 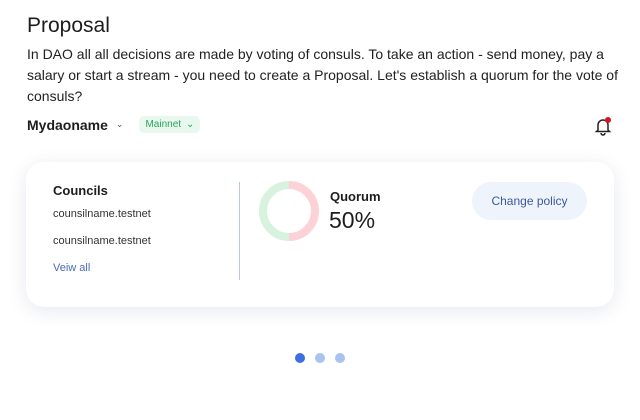 I want to click on quorum-donut-chart, so click(x=289, y=211).